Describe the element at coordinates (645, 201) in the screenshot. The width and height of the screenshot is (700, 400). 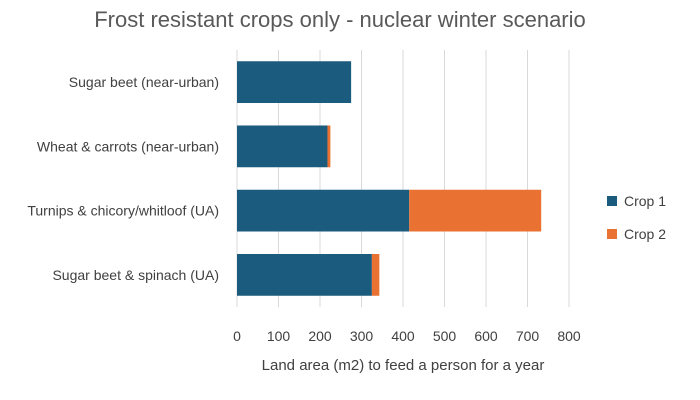
I see `legend-label: Crop 1` at that location.